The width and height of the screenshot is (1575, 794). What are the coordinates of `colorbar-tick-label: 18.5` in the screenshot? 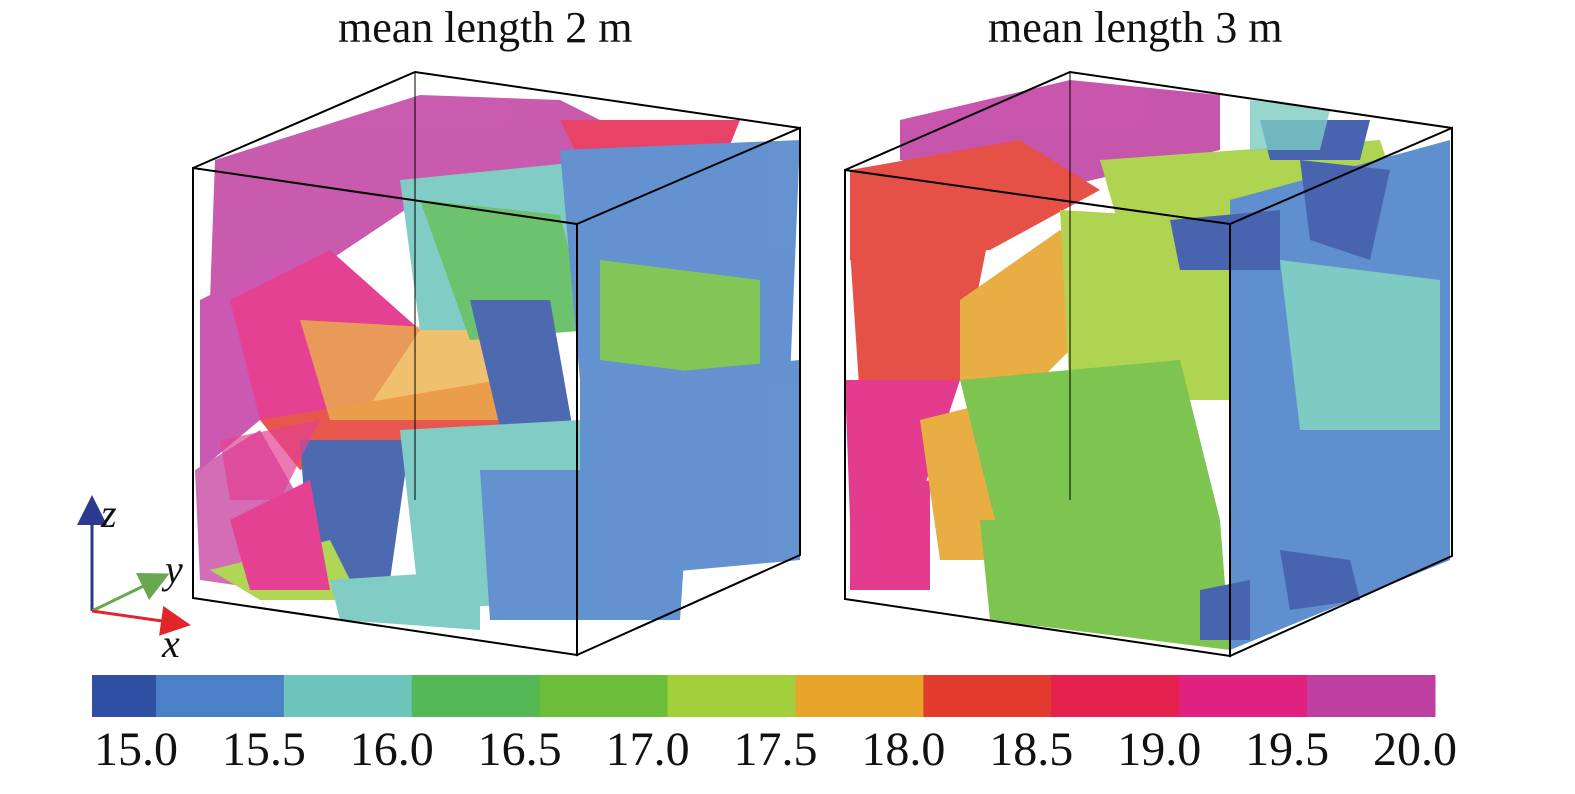 It's located at (1031, 749).